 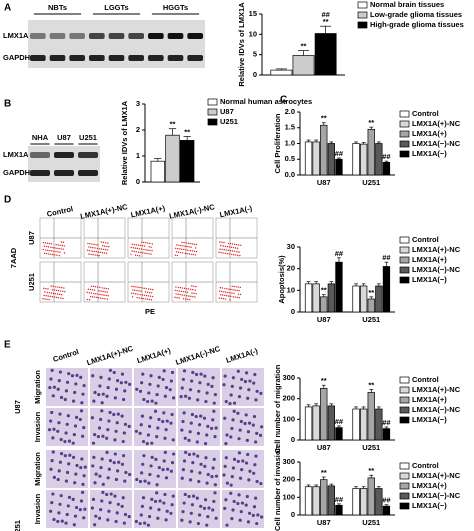 I want to click on column-header: Control, so click(x=60, y=211).